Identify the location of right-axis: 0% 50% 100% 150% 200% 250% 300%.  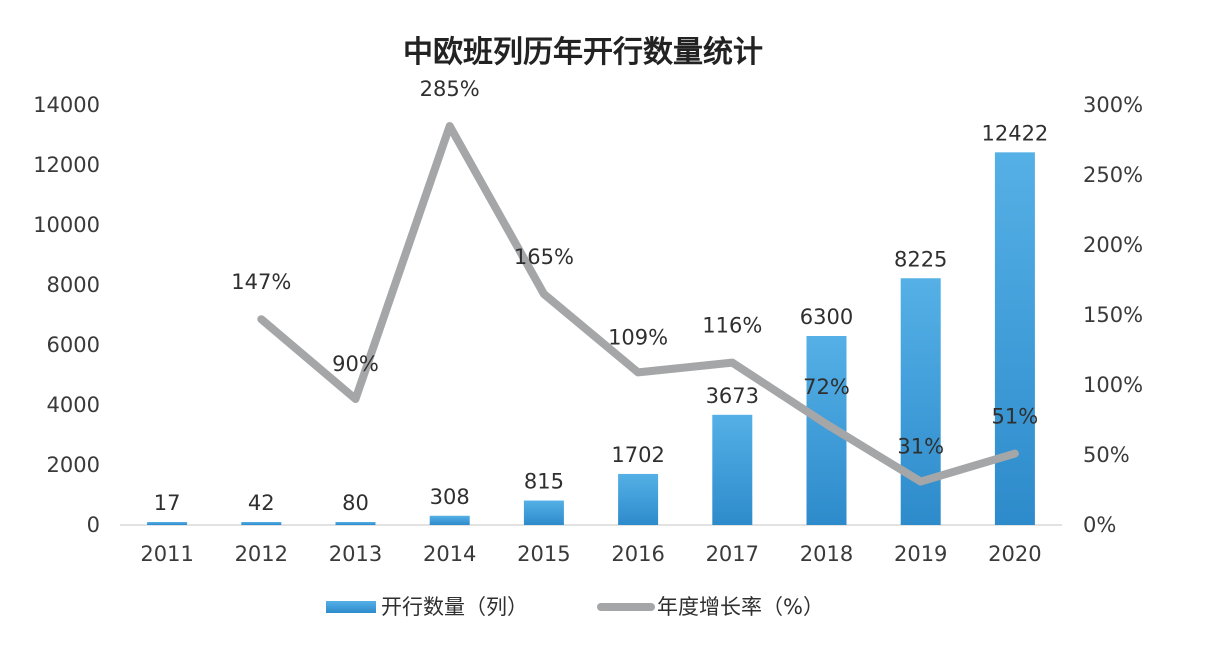
(1113, 315).